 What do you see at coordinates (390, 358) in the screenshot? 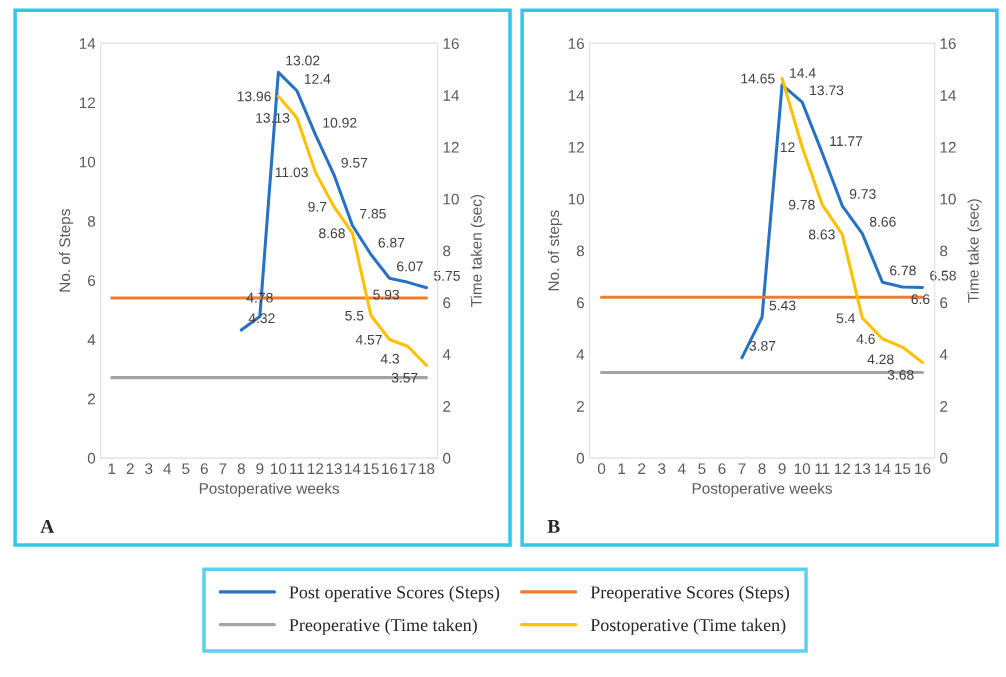
I see `data-label: 4.3` at bounding box center [390, 358].